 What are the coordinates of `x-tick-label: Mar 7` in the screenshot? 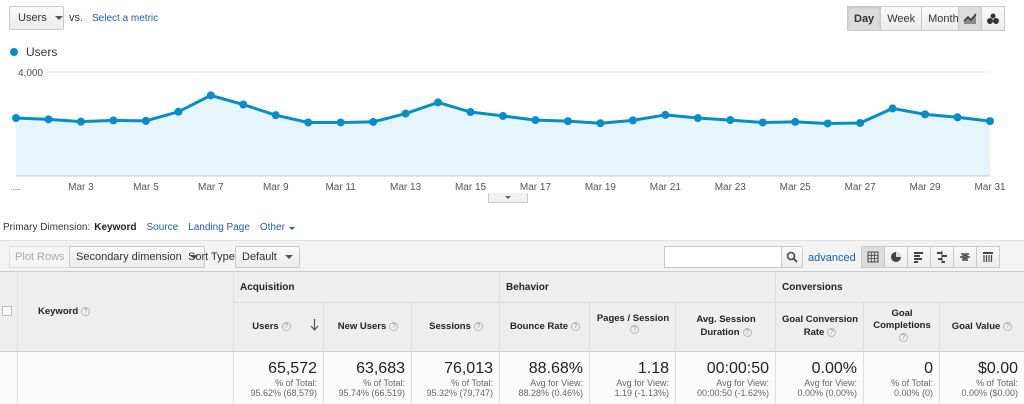 It's located at (211, 187).